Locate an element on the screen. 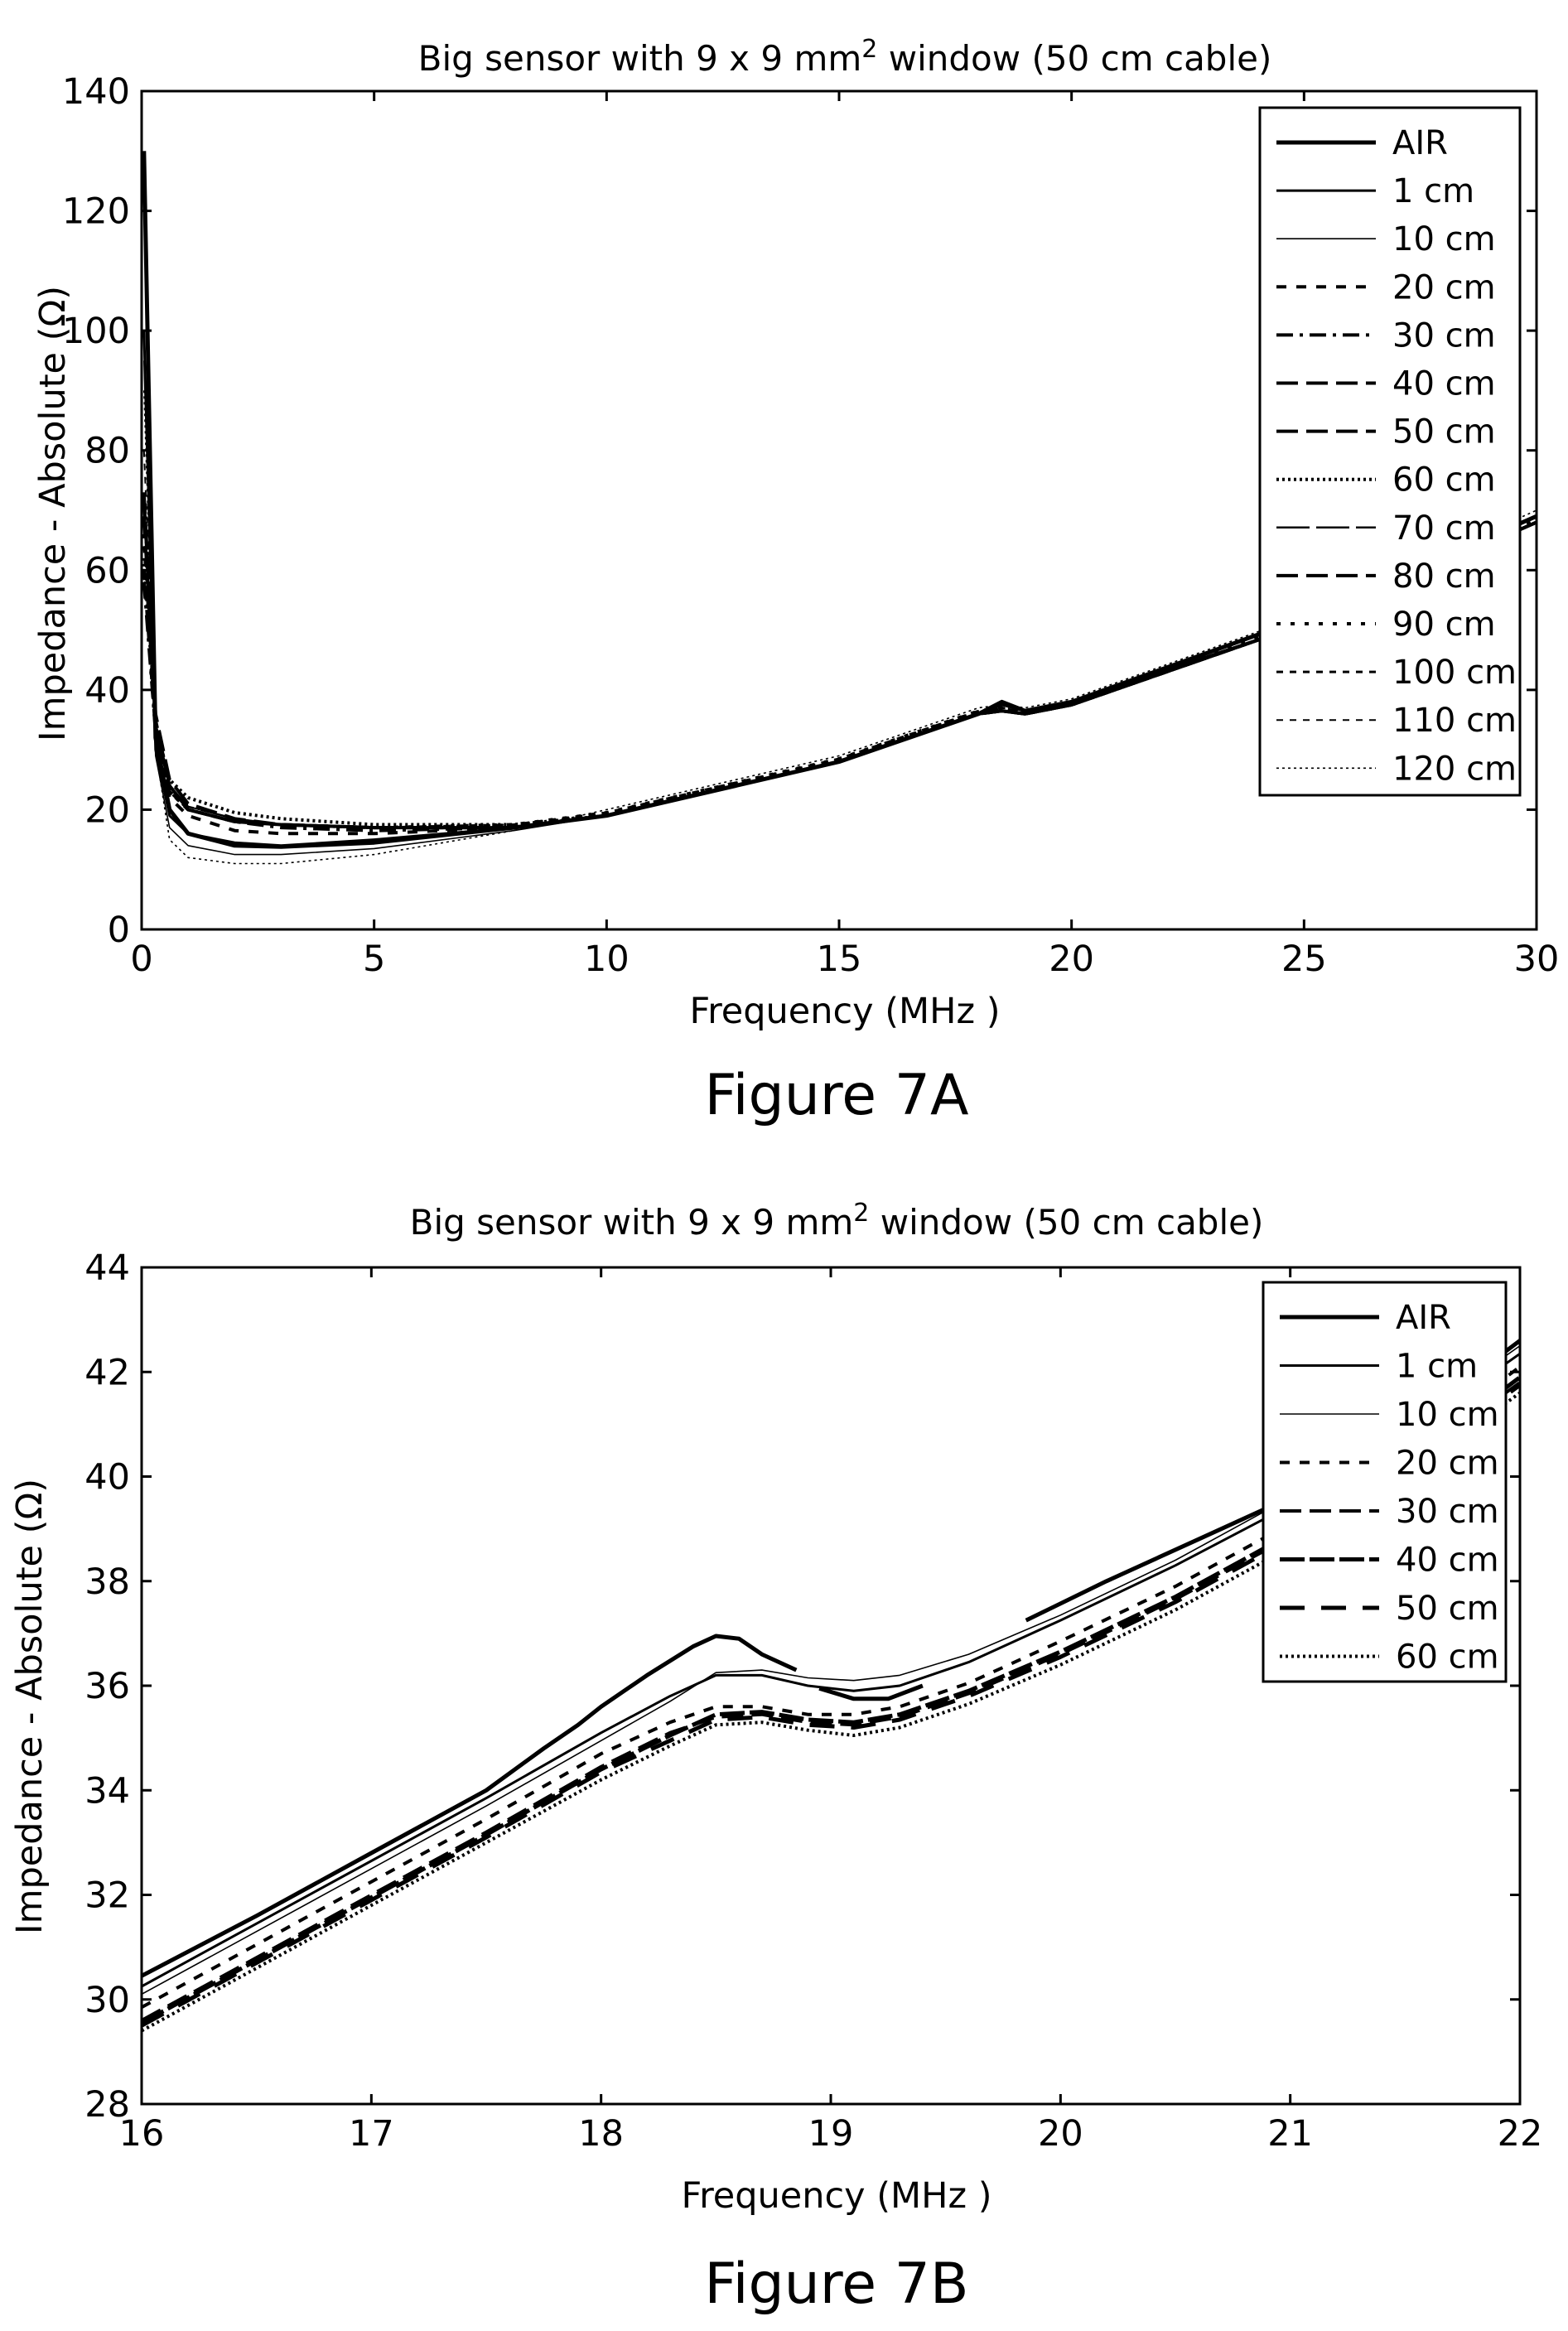 The height and width of the screenshot is (2331, 1568). chart-7a-legend-label: AIR is located at coordinates (1420, 143).